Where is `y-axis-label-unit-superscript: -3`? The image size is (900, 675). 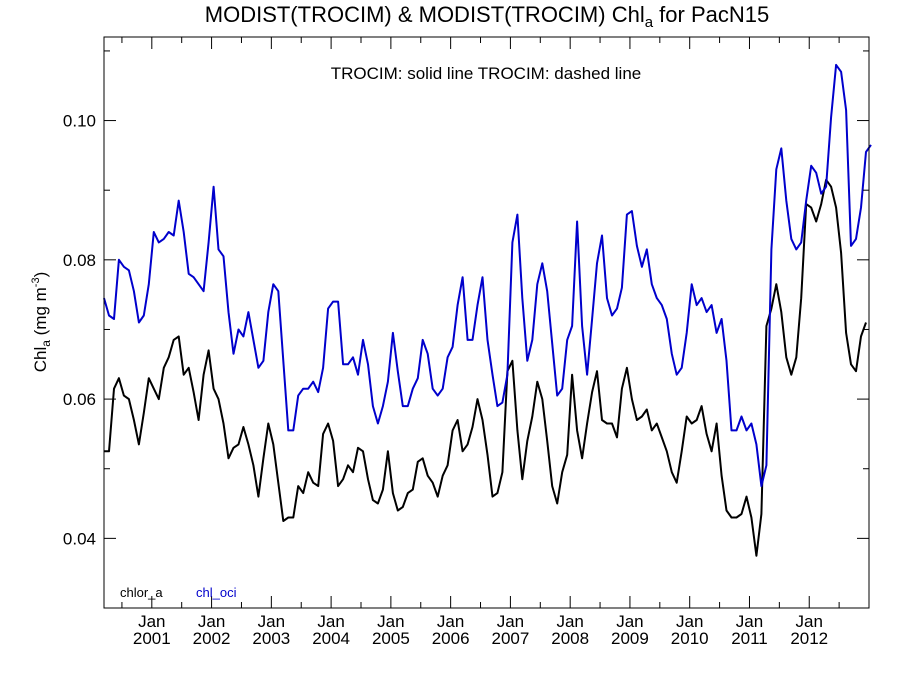 y-axis-label-unit-superscript: -3 is located at coordinates (36, 282).